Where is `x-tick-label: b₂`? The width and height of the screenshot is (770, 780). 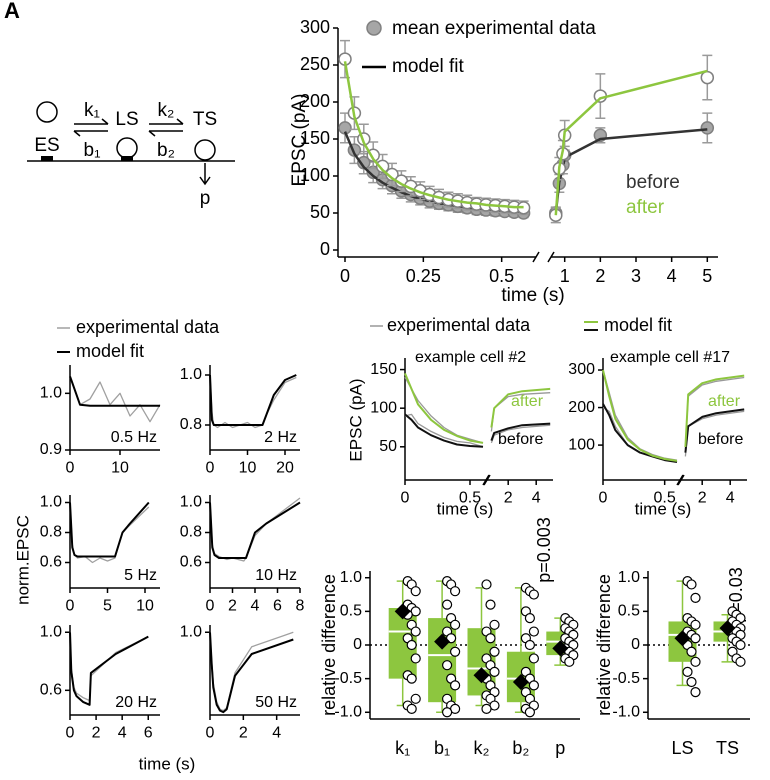 x-tick-label: b₂ is located at coordinates (520, 748).